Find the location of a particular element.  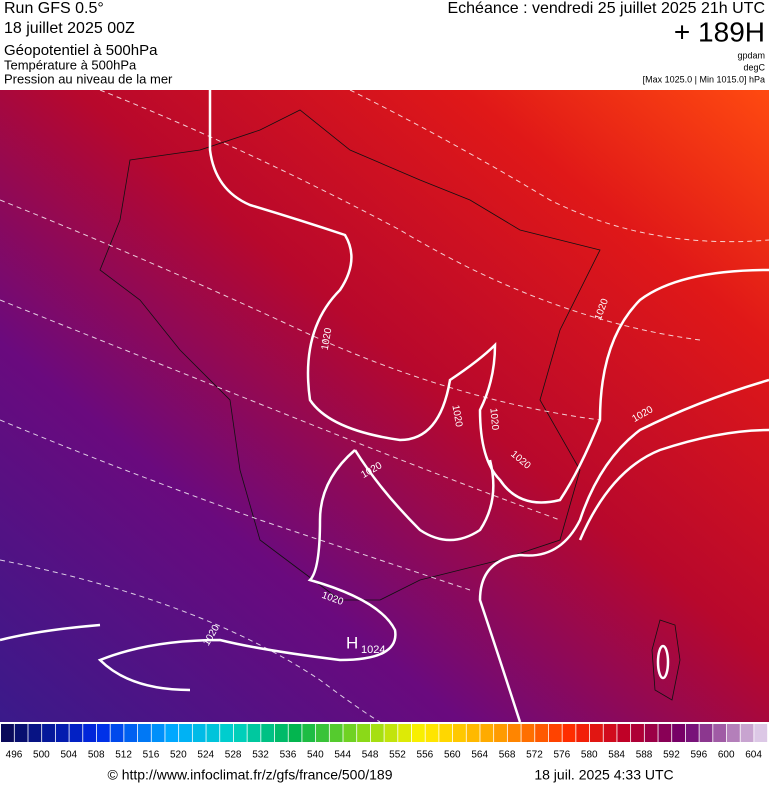

pressure-range: [Max 1025.0 | Min 1015.0] hPa is located at coordinates (704, 79).